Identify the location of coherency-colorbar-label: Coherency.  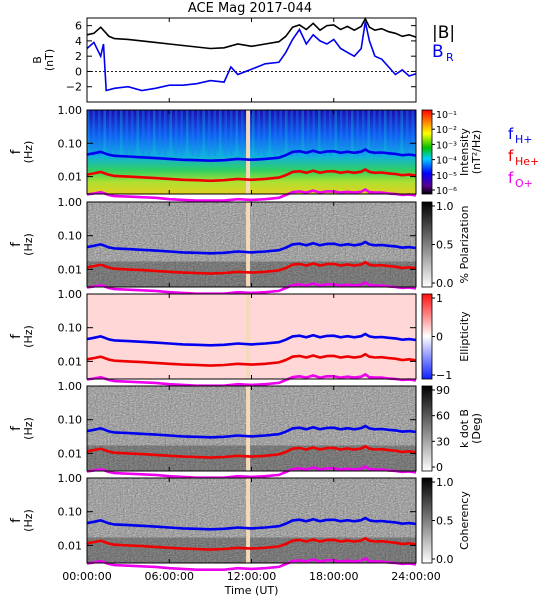
(464, 520).